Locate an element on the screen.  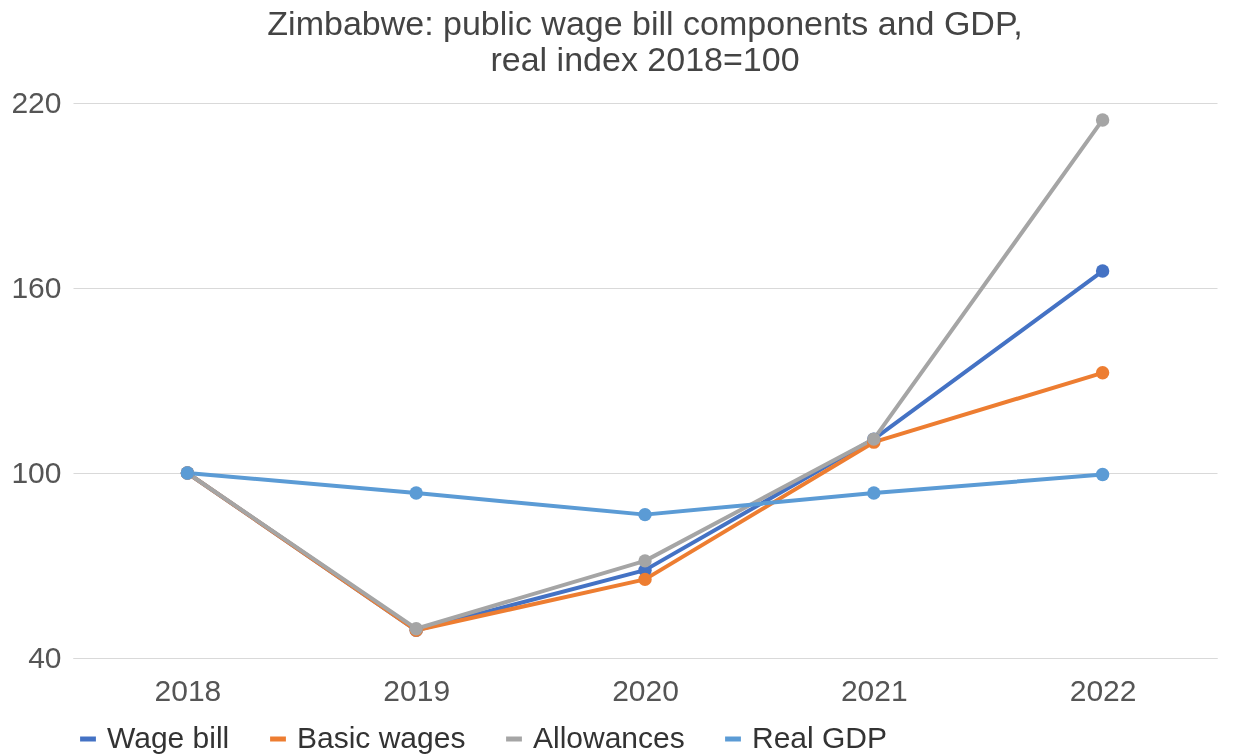
legend-label: Real GDP is located at coordinates (820, 737).